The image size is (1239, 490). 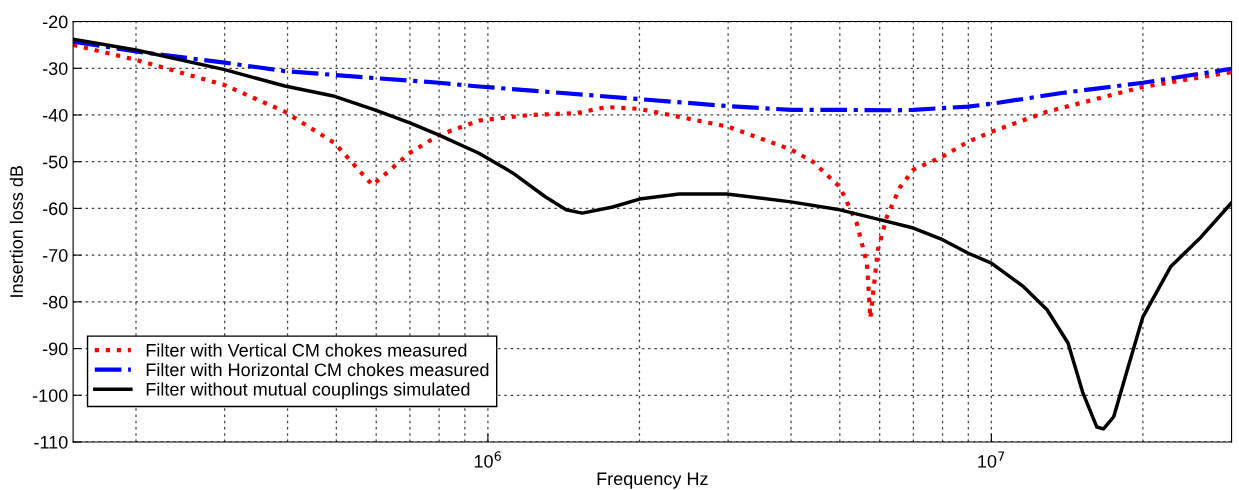 I want to click on y-axis-title: Insertion loss dB, so click(x=16, y=231).